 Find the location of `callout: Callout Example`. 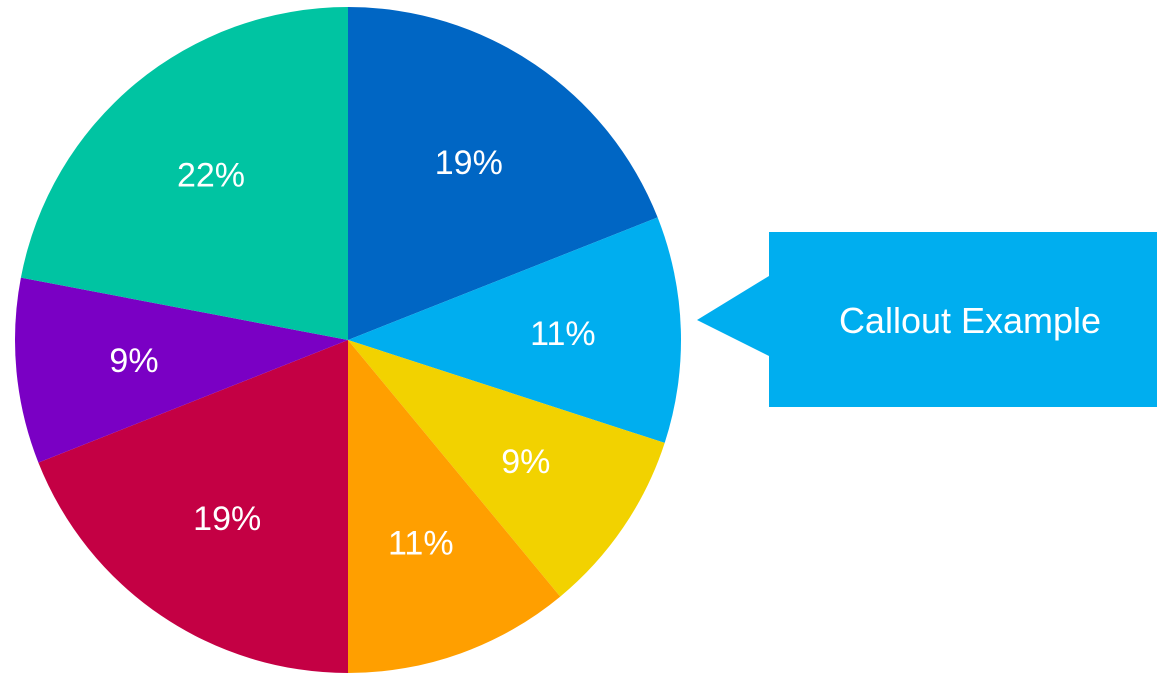

callout: Callout Example is located at coordinates (927, 319).